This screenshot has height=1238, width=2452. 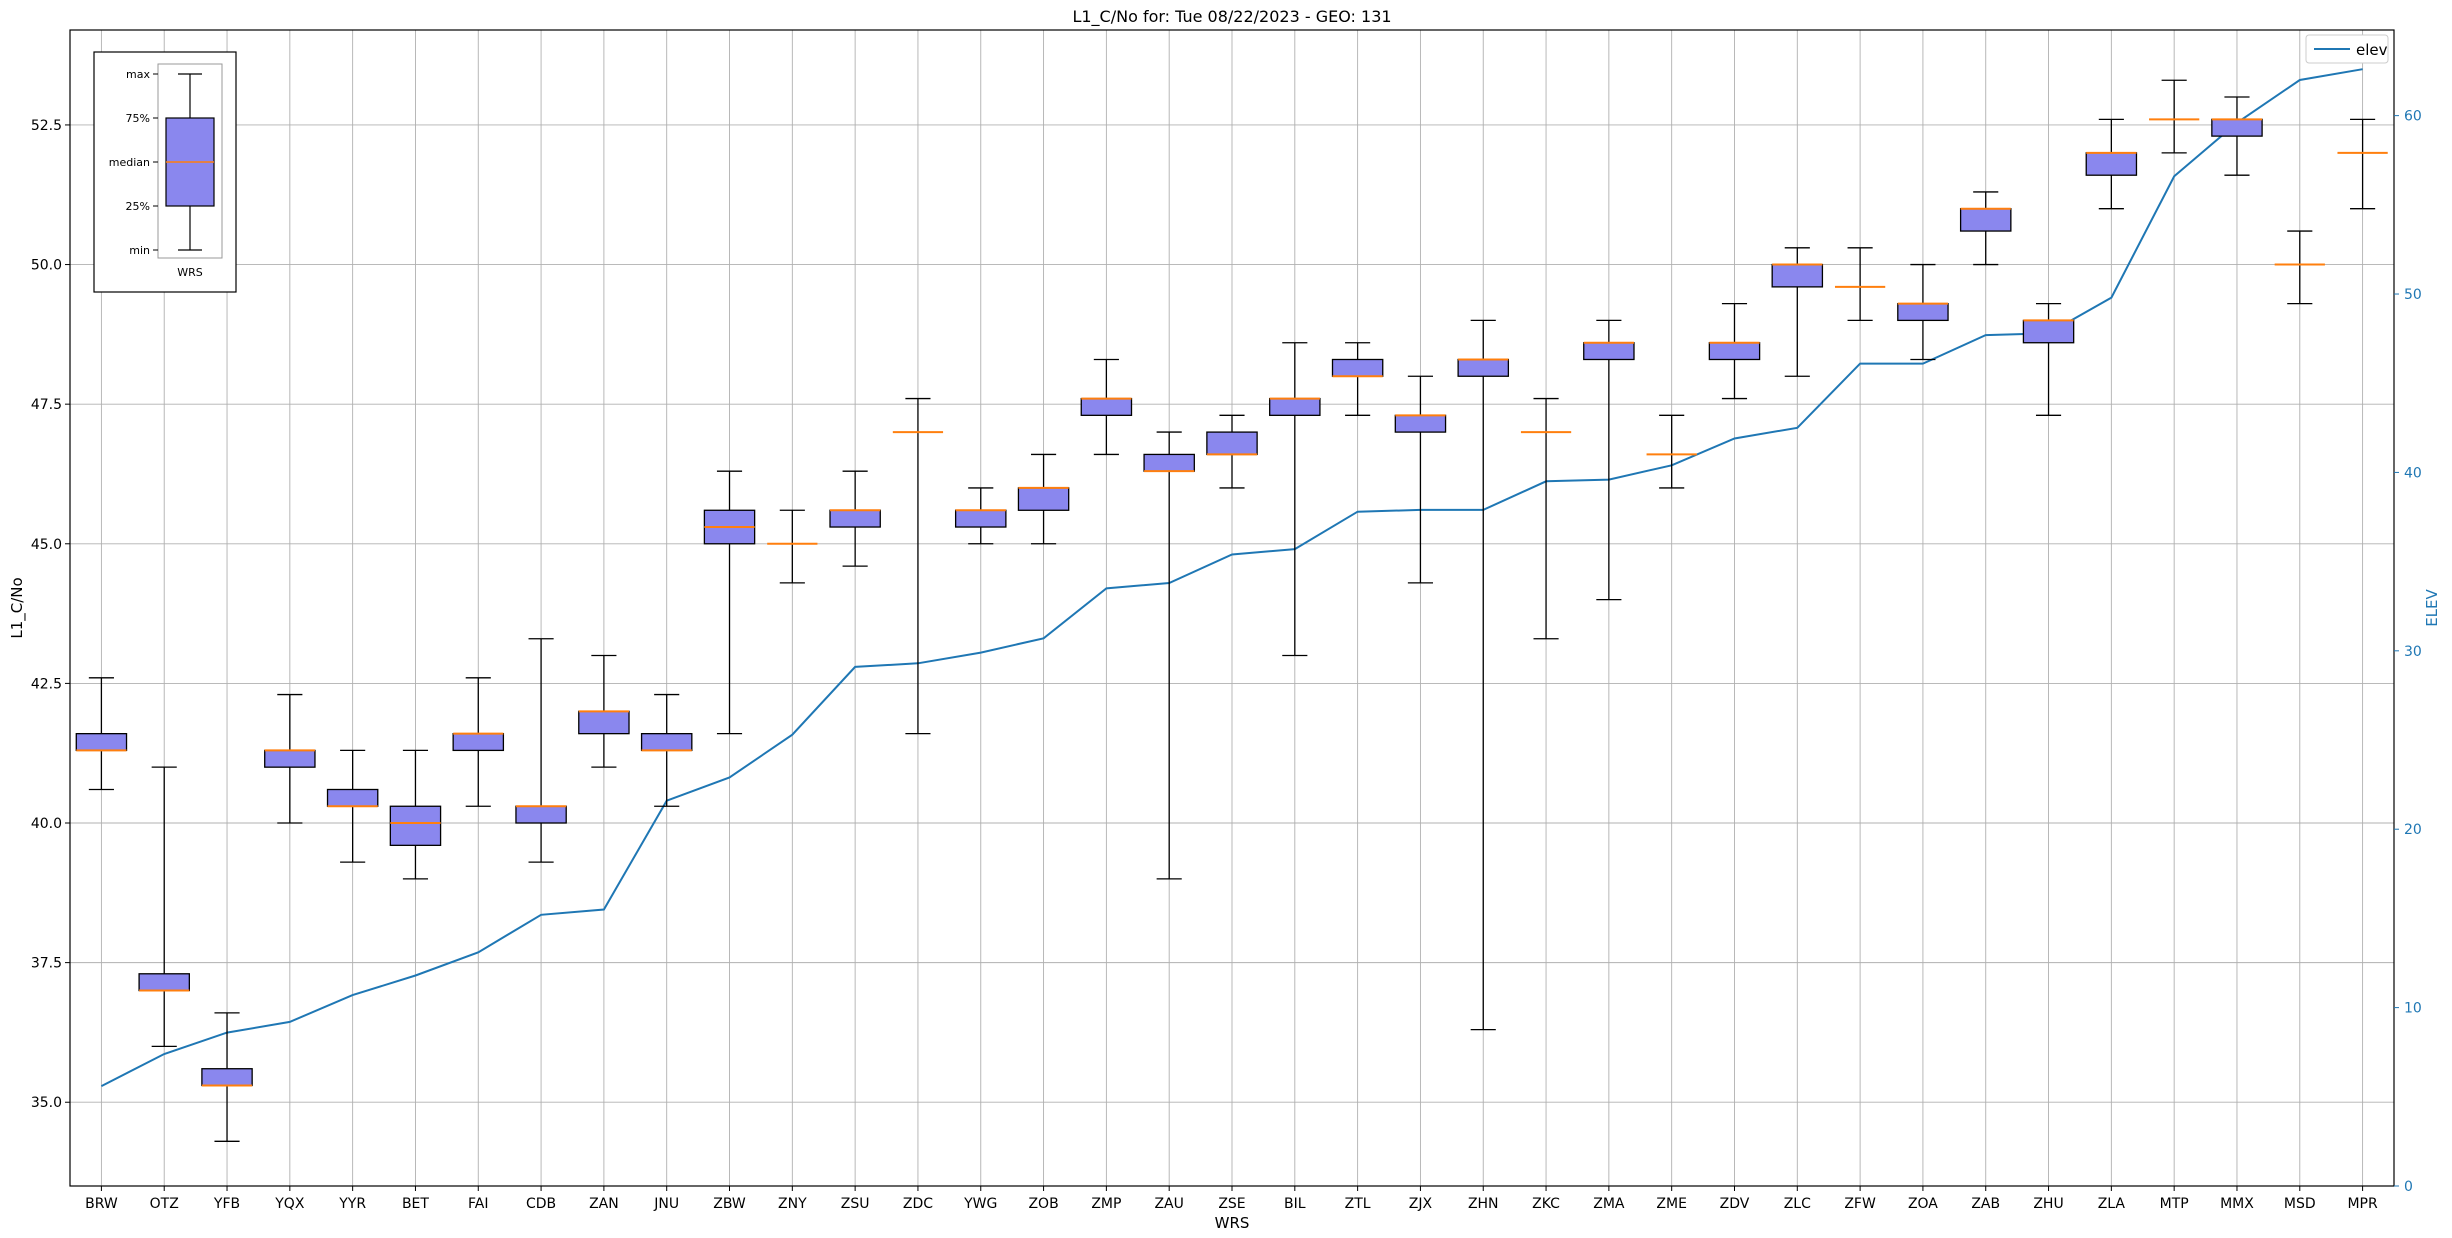 I want to click on x-tick-label: ZSU, so click(x=855, y=1204).